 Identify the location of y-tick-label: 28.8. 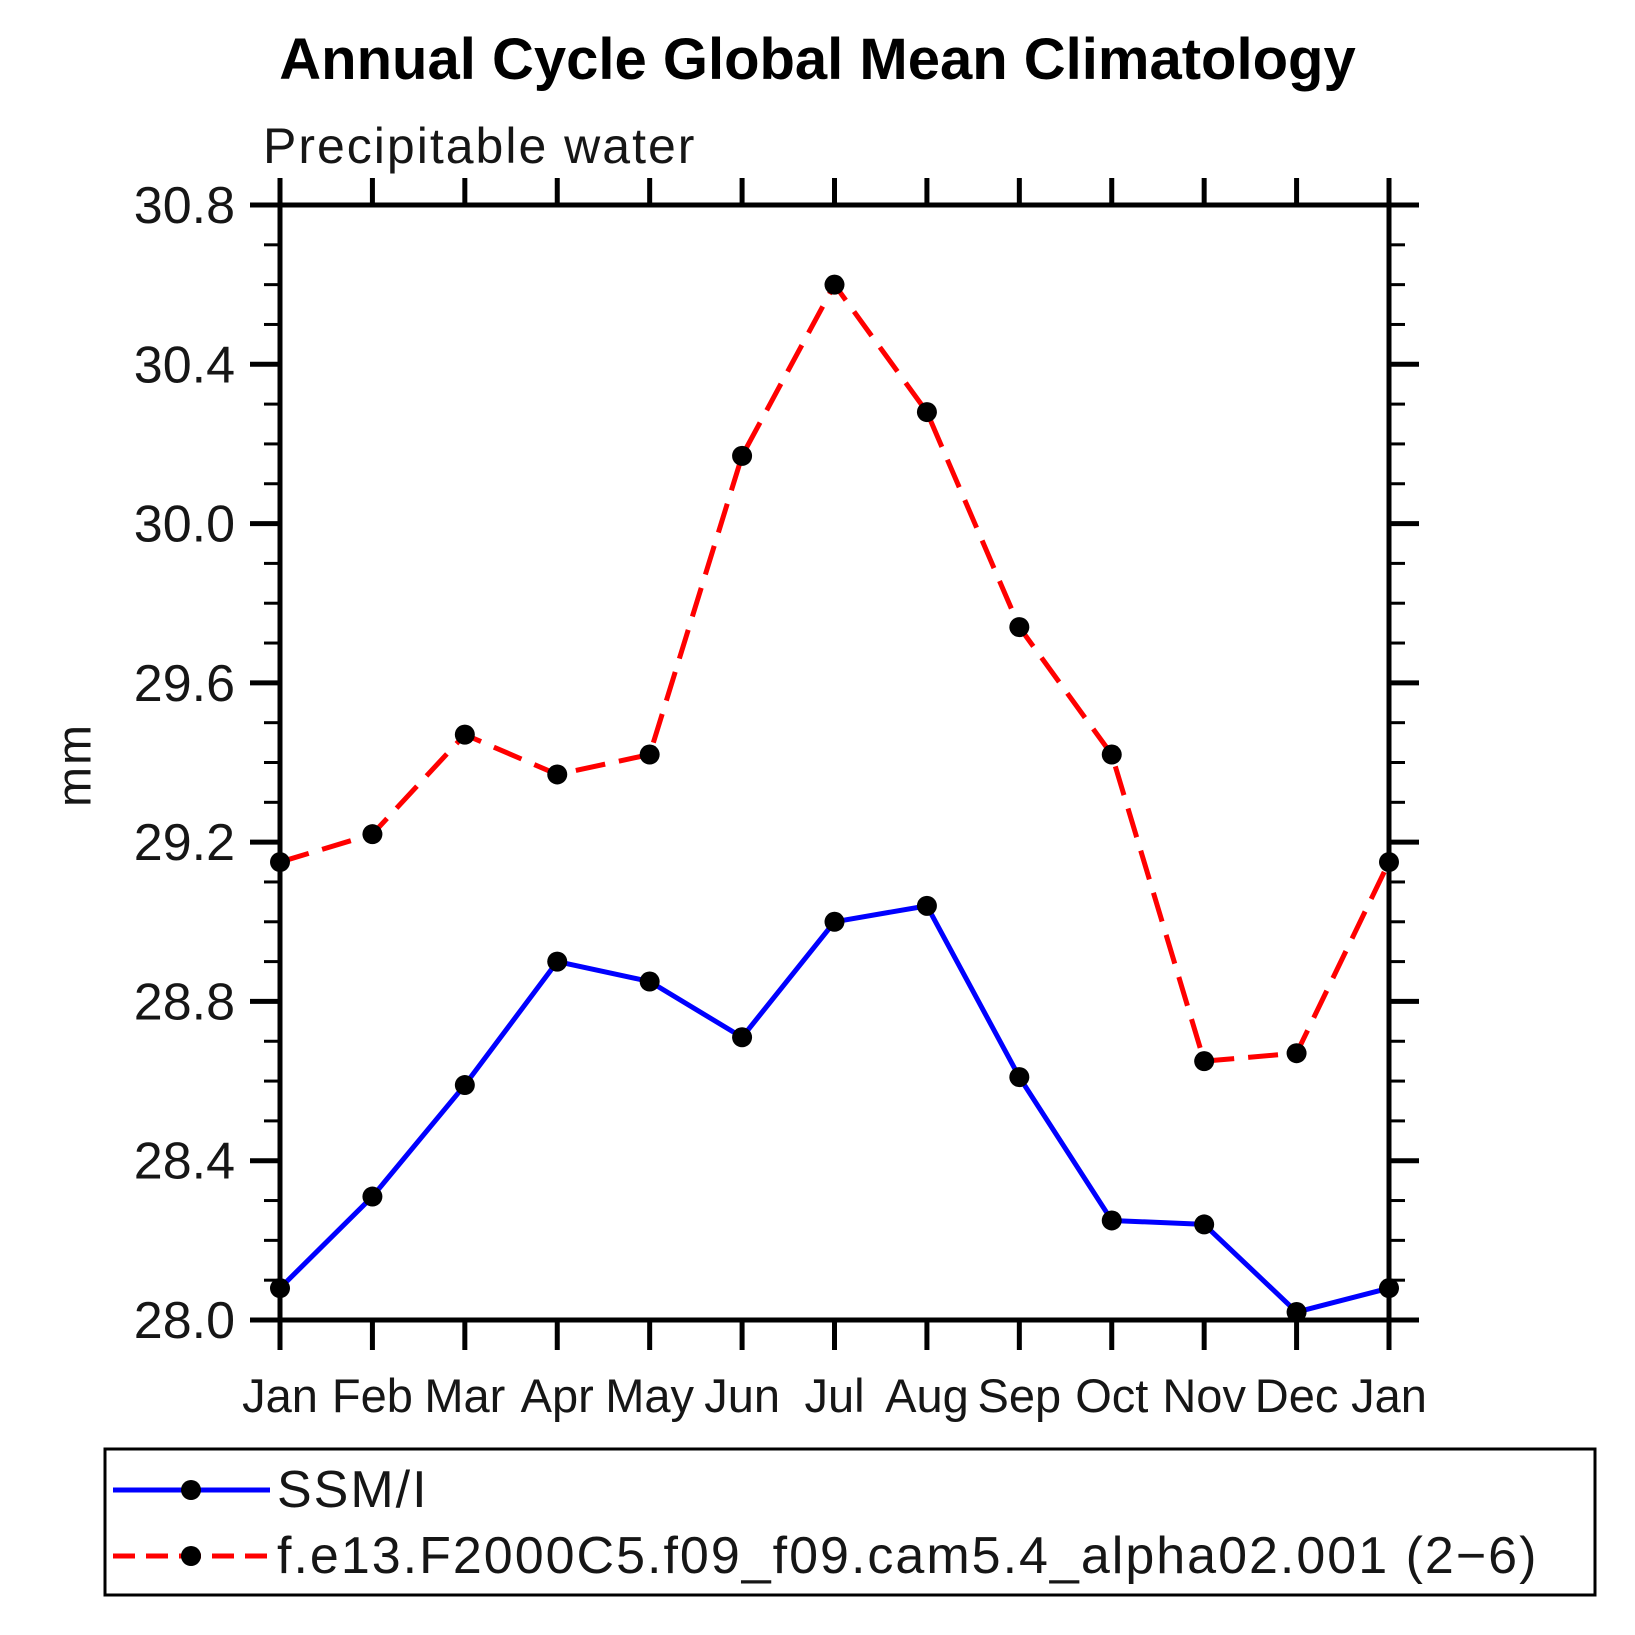
(184, 1002).